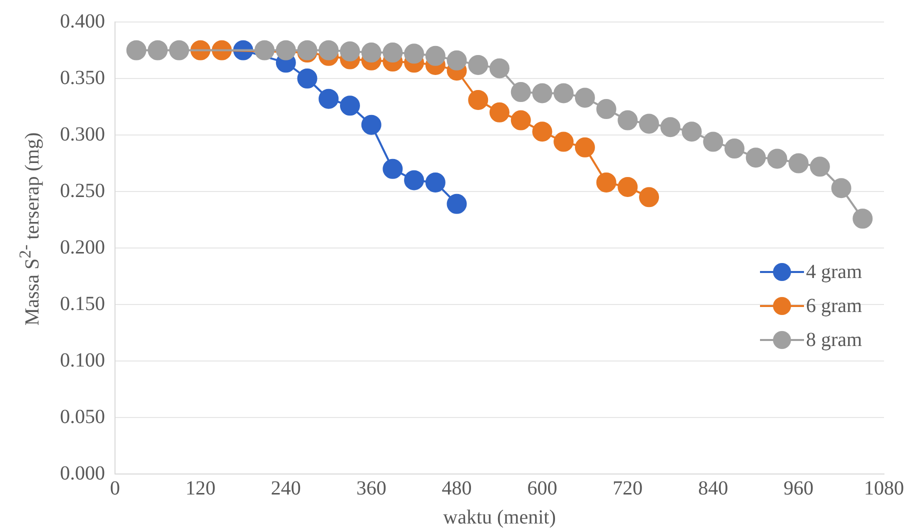 The width and height of the screenshot is (914, 532). What do you see at coordinates (82, 21) in the screenshot?
I see `y-tick-label: 0.400` at bounding box center [82, 21].